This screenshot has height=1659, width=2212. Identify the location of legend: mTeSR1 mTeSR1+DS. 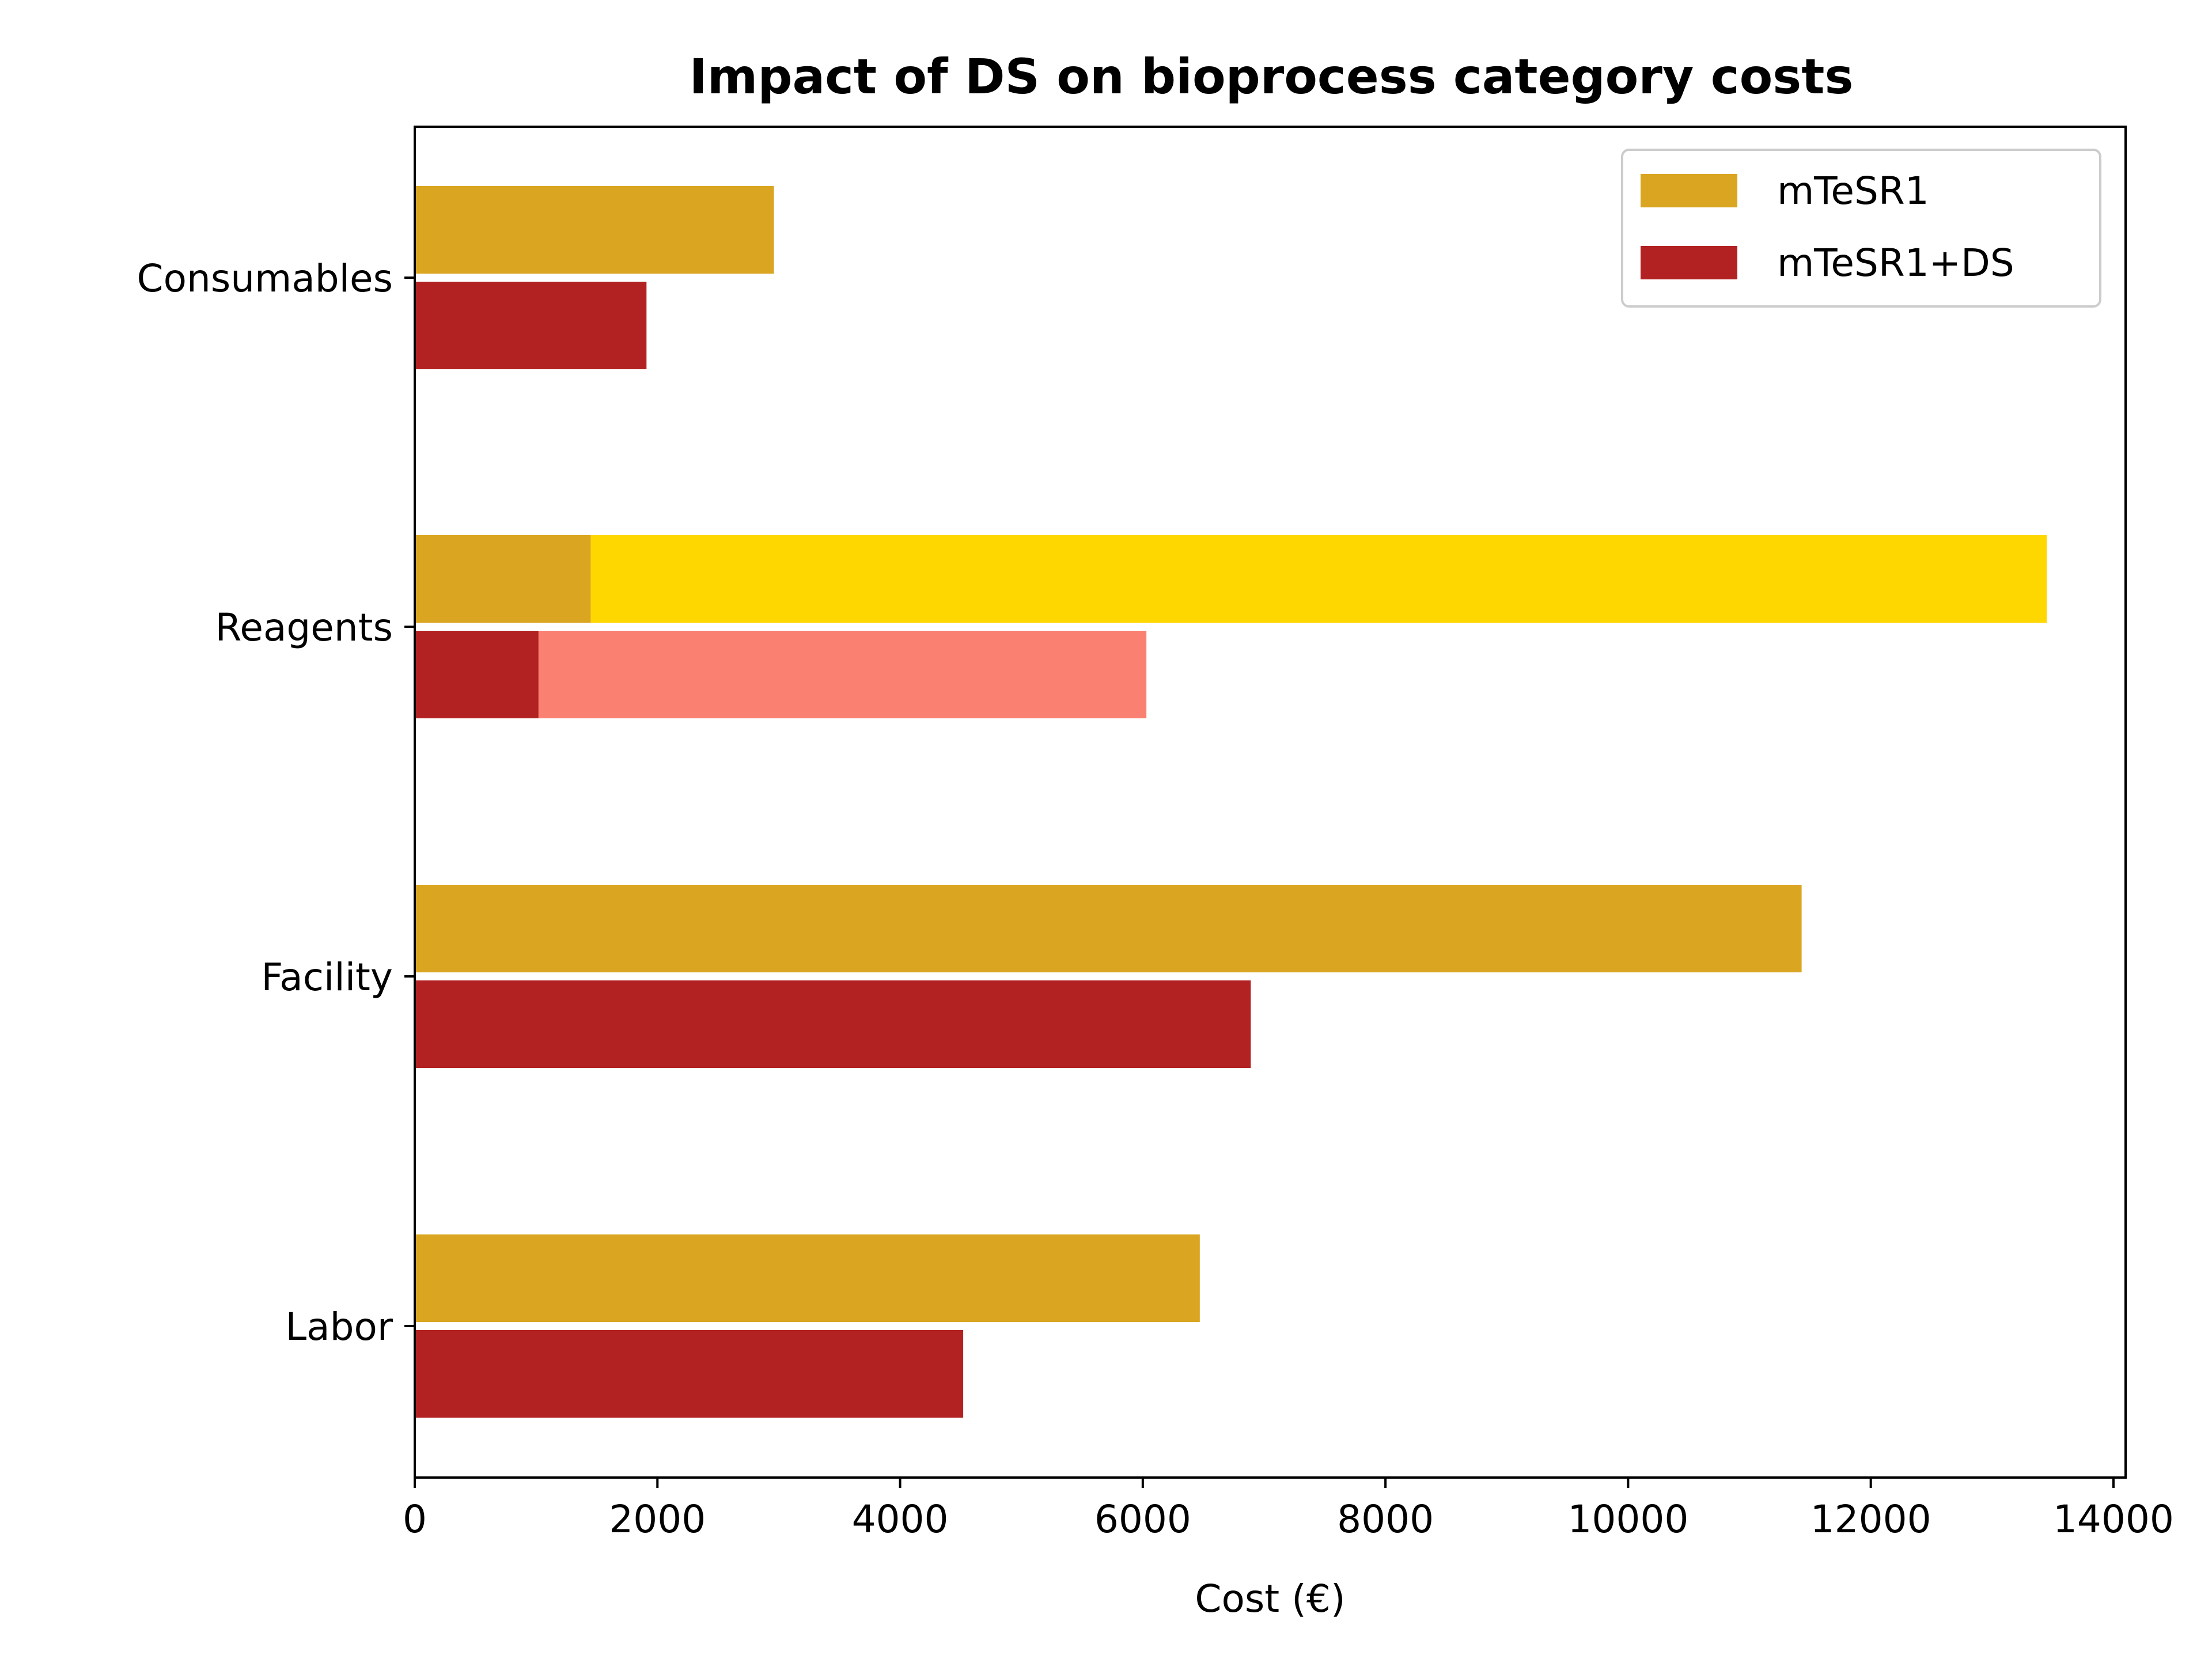
(1861, 228).